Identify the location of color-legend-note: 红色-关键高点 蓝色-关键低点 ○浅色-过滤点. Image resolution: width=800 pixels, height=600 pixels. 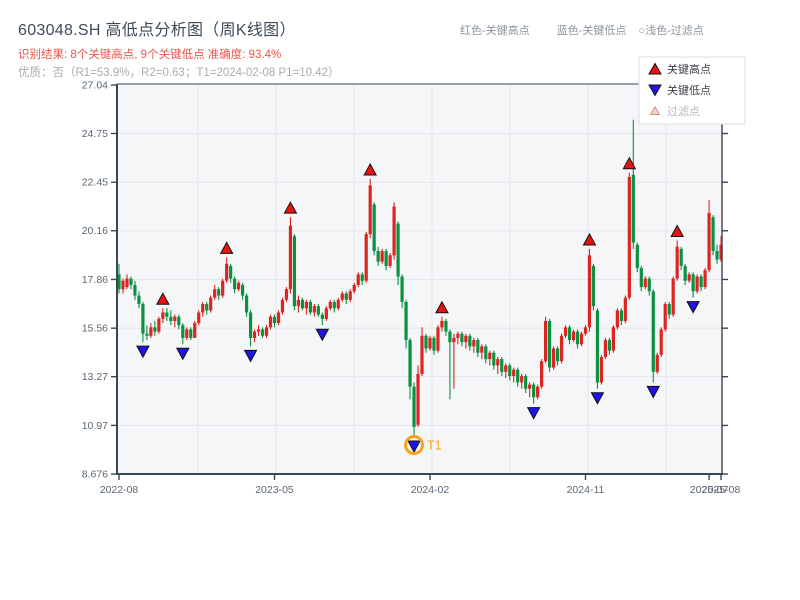
(582, 30).